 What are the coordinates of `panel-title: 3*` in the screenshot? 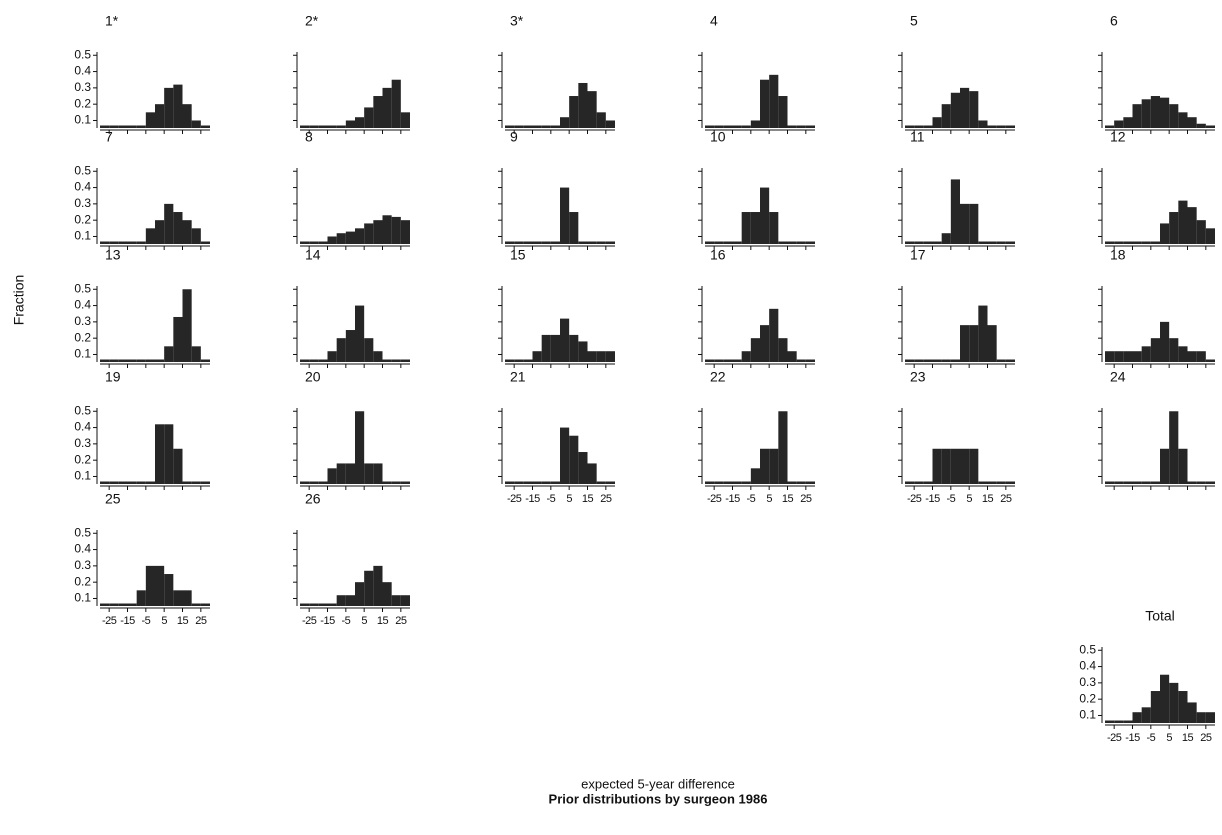 It's located at (517, 21).